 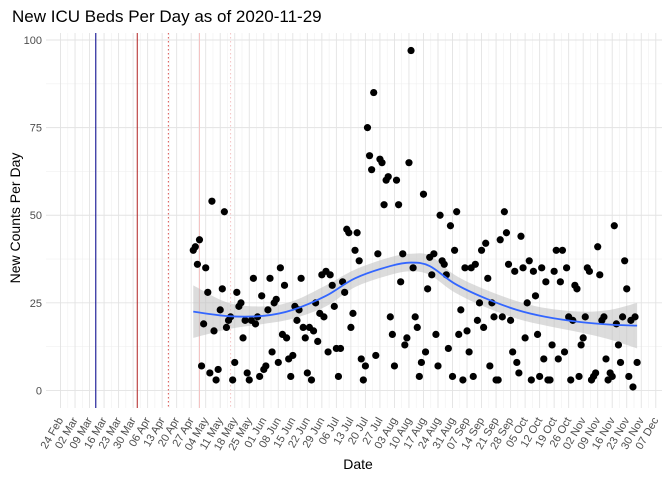 What do you see at coordinates (36, 216) in the screenshot?
I see `y-tick-label: 50` at bounding box center [36, 216].